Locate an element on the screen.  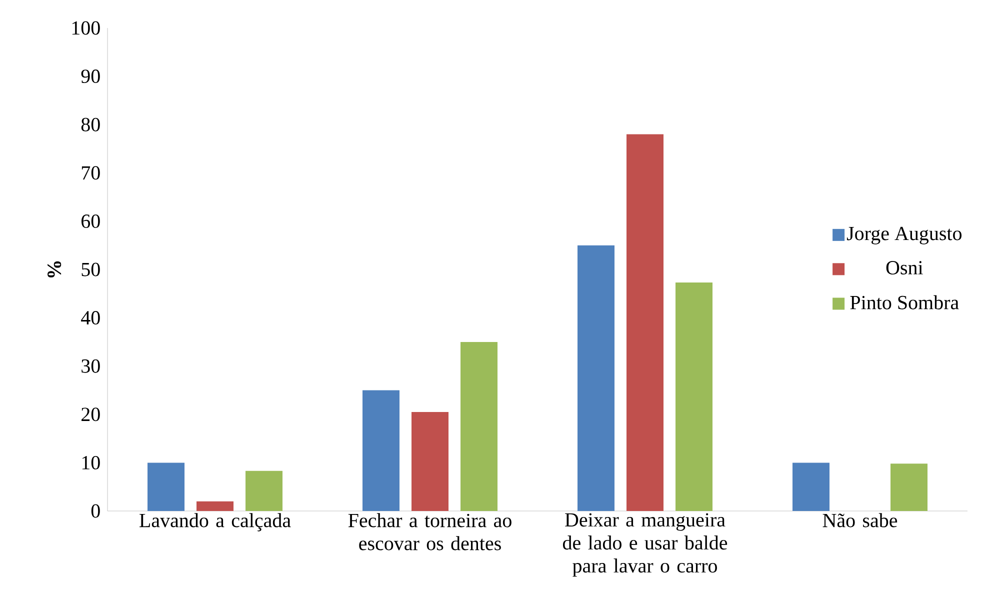
y-tick-label: 100 is located at coordinates (86, 28).